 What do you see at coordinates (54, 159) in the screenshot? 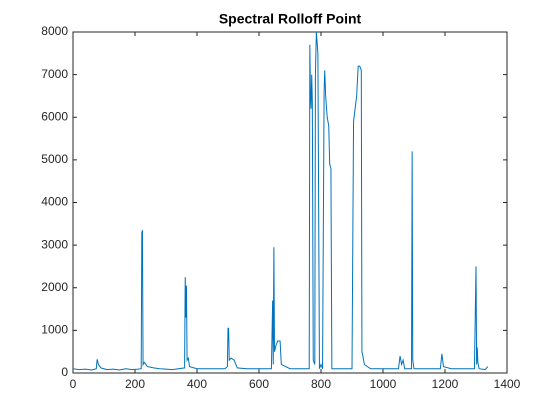
I see `y-tick-label: 5000` at bounding box center [54, 159].